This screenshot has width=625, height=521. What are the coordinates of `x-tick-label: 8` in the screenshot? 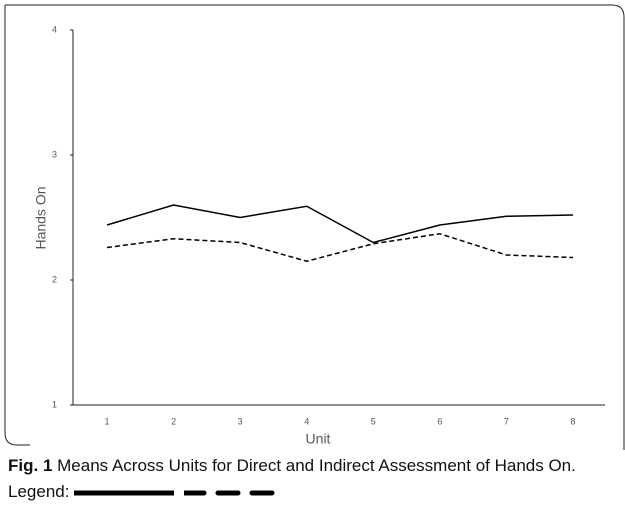 It's located at (572, 421).